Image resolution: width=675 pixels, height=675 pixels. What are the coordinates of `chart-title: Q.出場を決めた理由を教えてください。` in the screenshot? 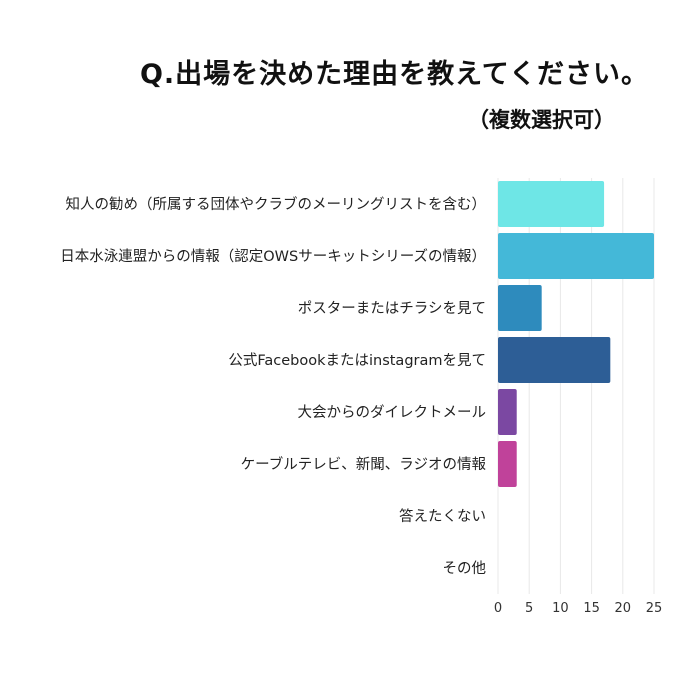 It's located at (394, 74).